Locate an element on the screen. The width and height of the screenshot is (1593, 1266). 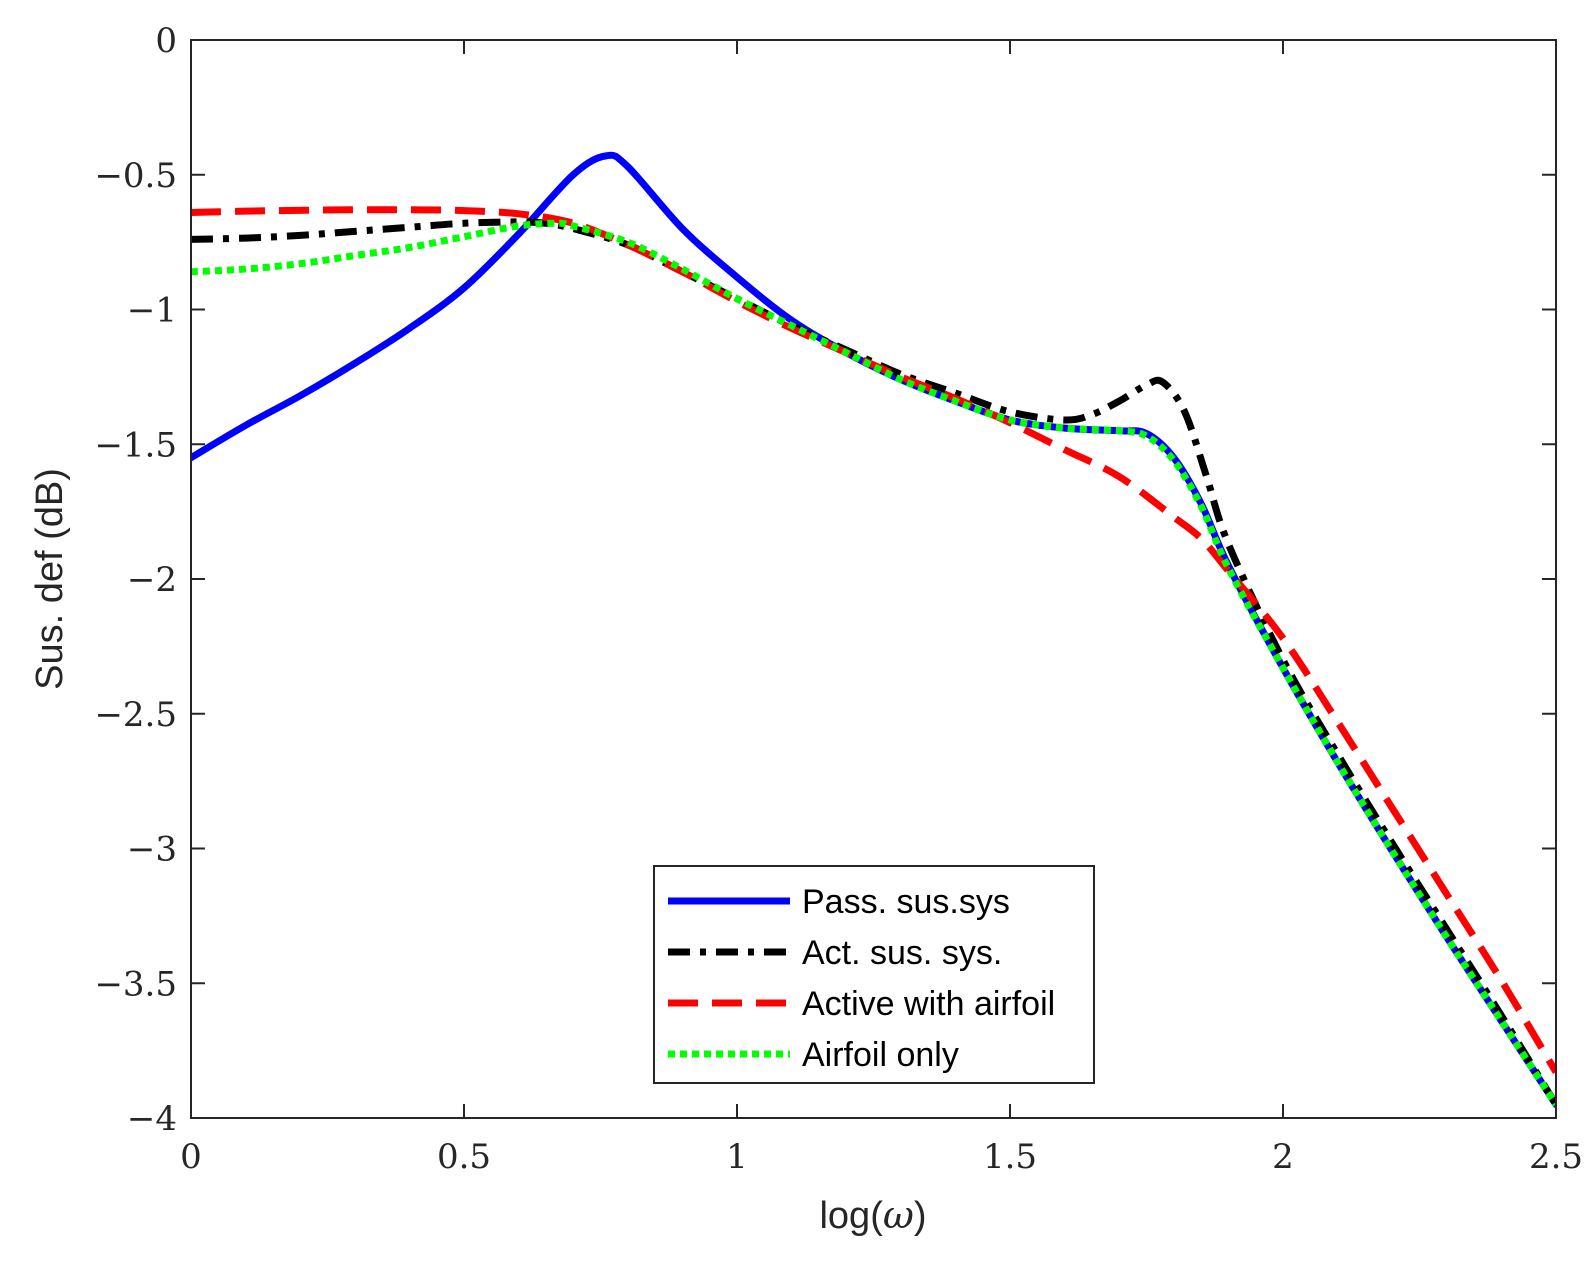
x-axis-title: log(ω) is located at coordinates (872, 1215).